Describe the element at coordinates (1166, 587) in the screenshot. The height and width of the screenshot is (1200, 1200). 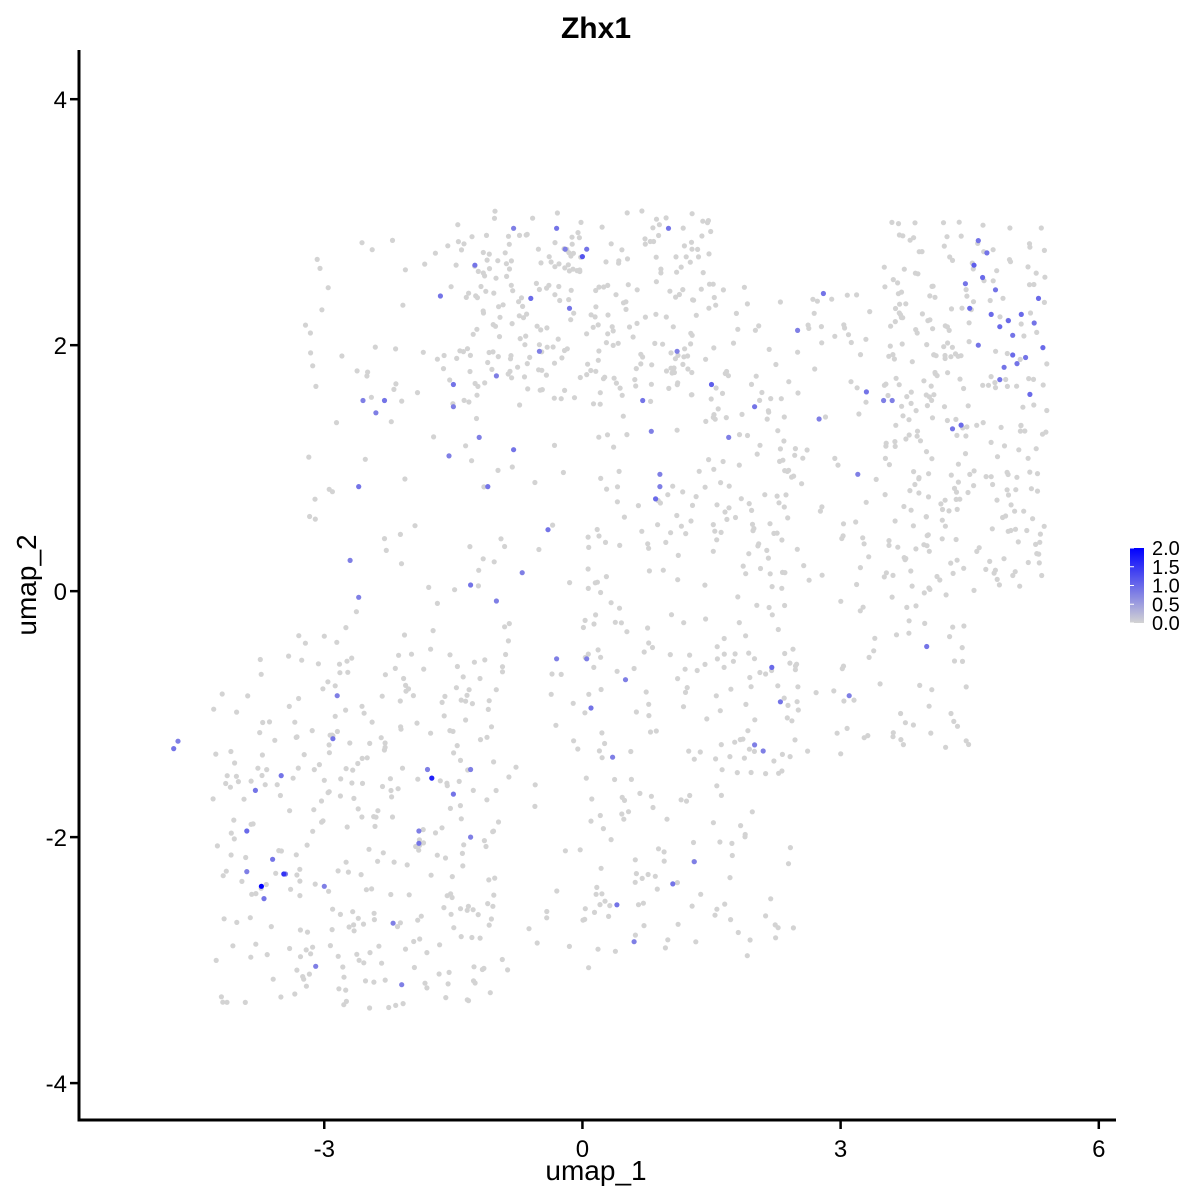
I see `legend-label: 1.0` at that location.